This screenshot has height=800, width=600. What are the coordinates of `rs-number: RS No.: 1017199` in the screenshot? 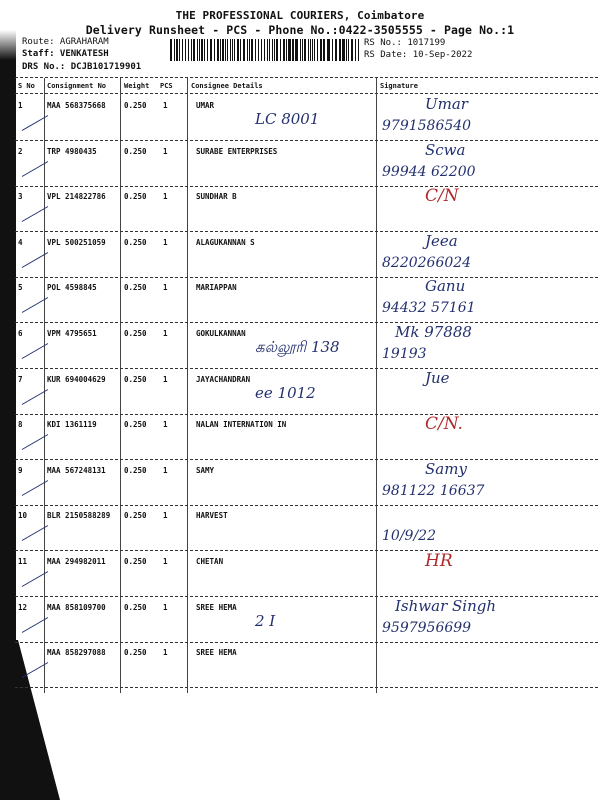 It's located at (405, 43).